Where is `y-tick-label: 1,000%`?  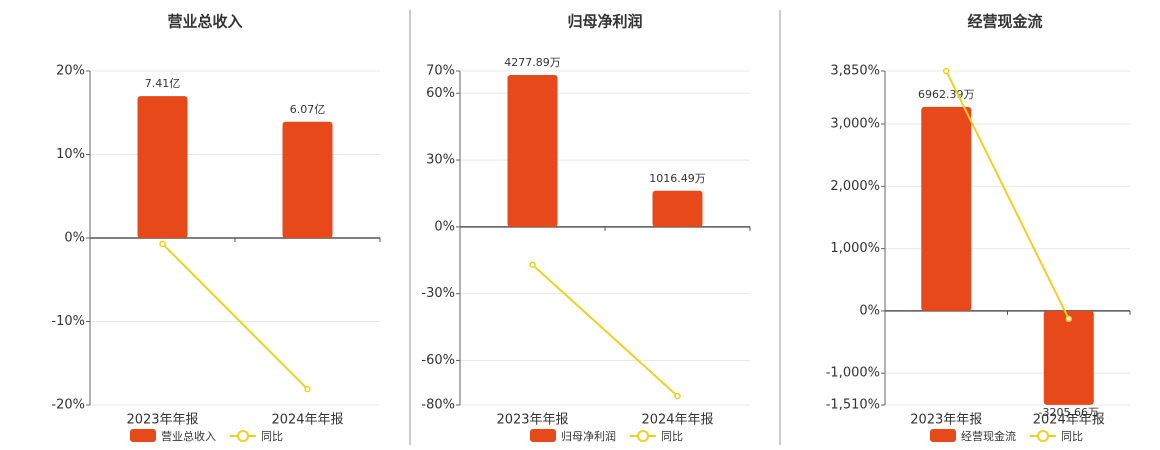
y-tick-label: 1,000% is located at coordinates (855, 248).